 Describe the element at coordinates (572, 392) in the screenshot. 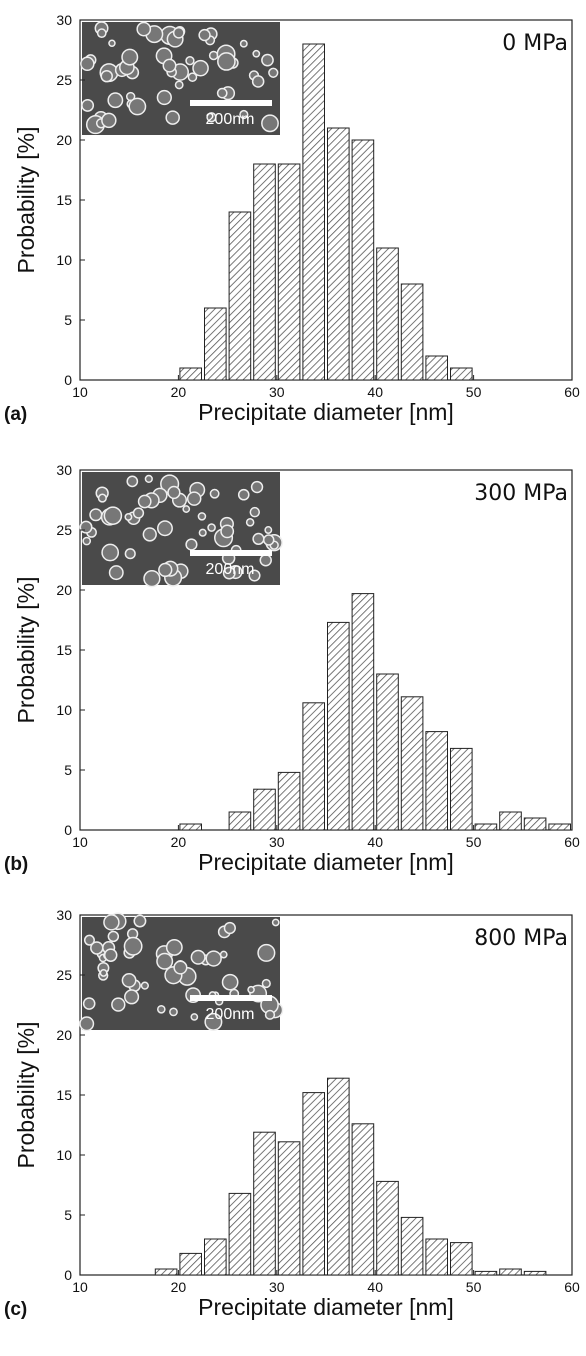

I see `x-tick-label: 60` at that location.